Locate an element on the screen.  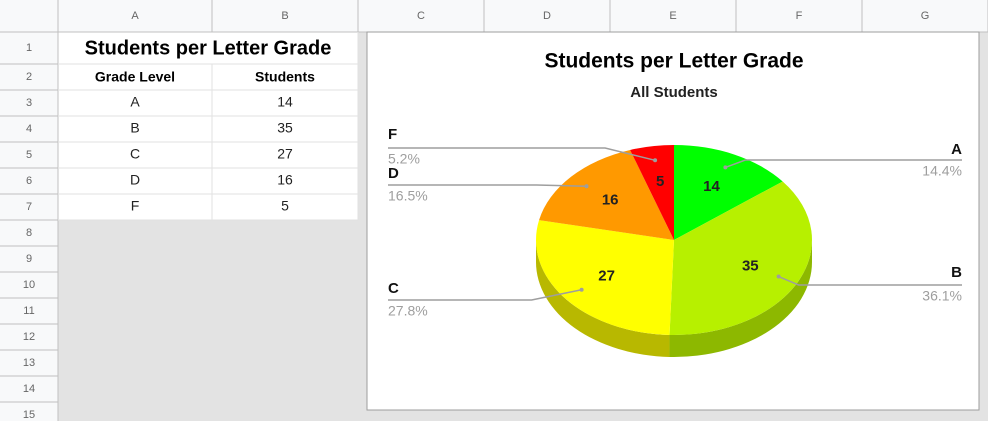
cell-value: 27 is located at coordinates (285, 154).